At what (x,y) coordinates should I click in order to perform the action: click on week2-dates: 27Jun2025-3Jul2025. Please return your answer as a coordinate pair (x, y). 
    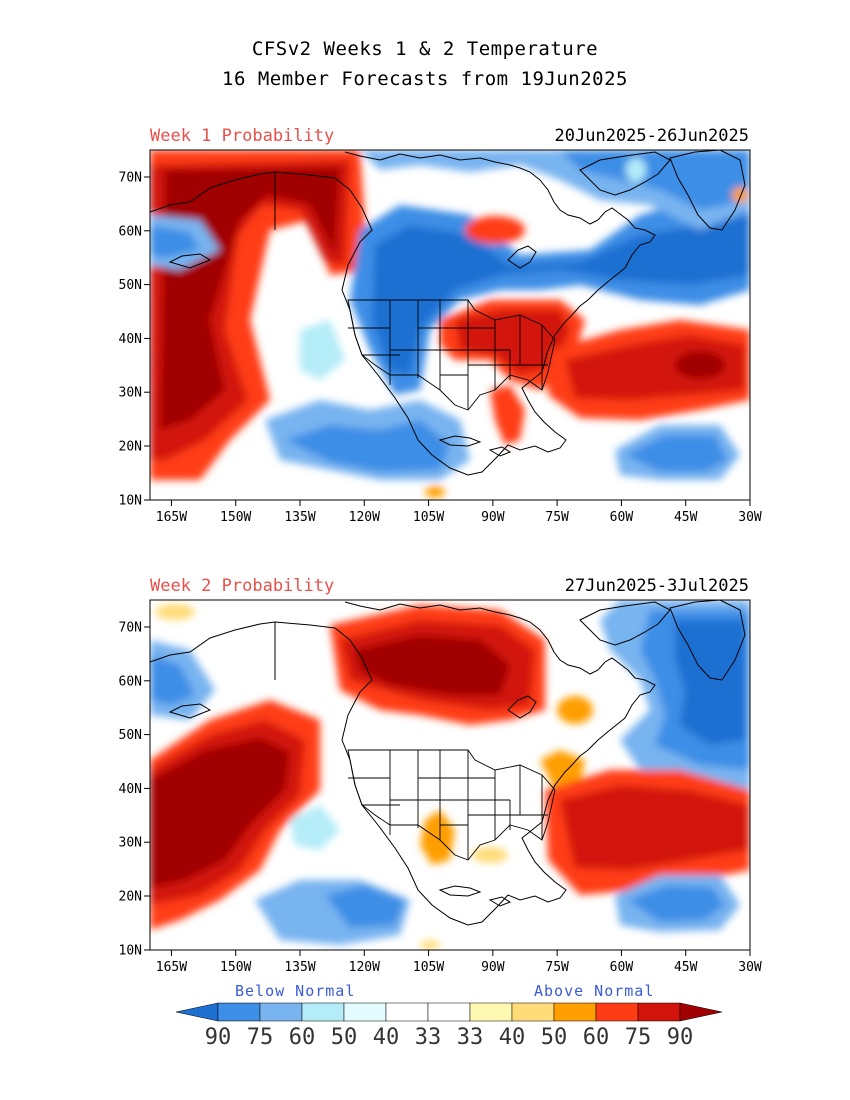
    Looking at the image, I should click on (656, 586).